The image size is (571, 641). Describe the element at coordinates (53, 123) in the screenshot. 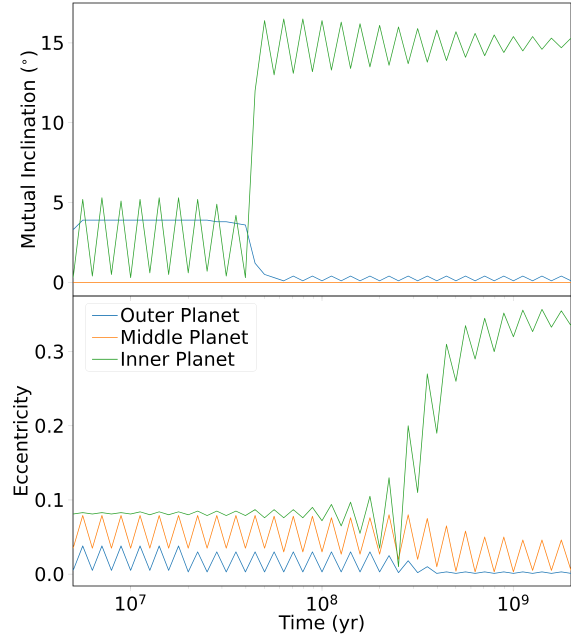

I see `y-tick-label: 10` at that location.